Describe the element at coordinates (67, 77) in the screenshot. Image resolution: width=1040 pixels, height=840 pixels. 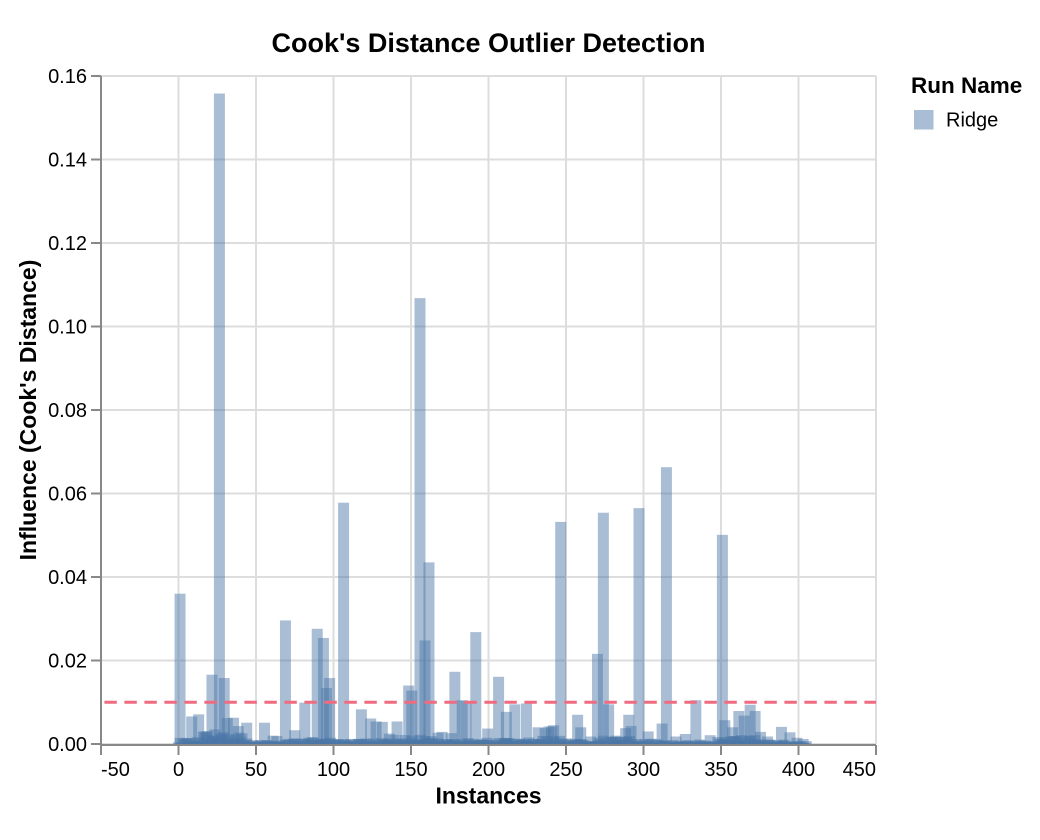
I see `svg-text: 0.16` at that location.